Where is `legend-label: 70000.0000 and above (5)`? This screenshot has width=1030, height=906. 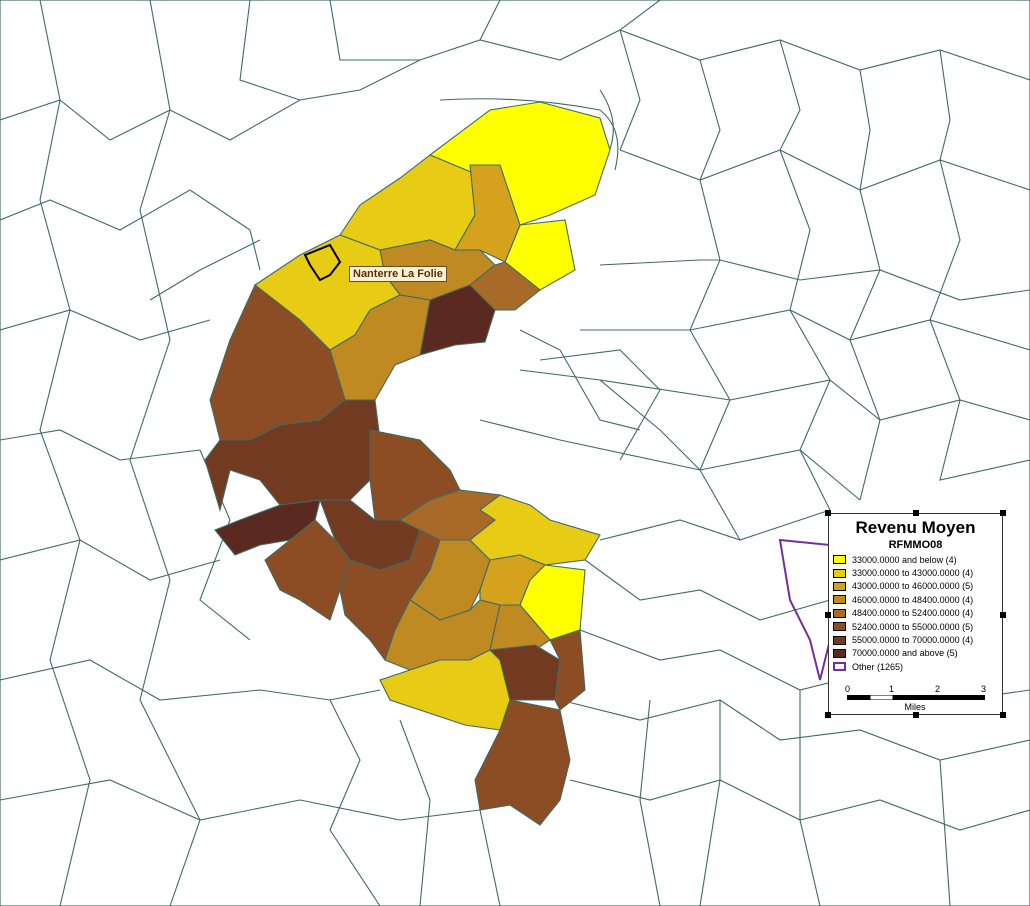
legend-label: 70000.0000 and above (5) is located at coordinates (905, 653).